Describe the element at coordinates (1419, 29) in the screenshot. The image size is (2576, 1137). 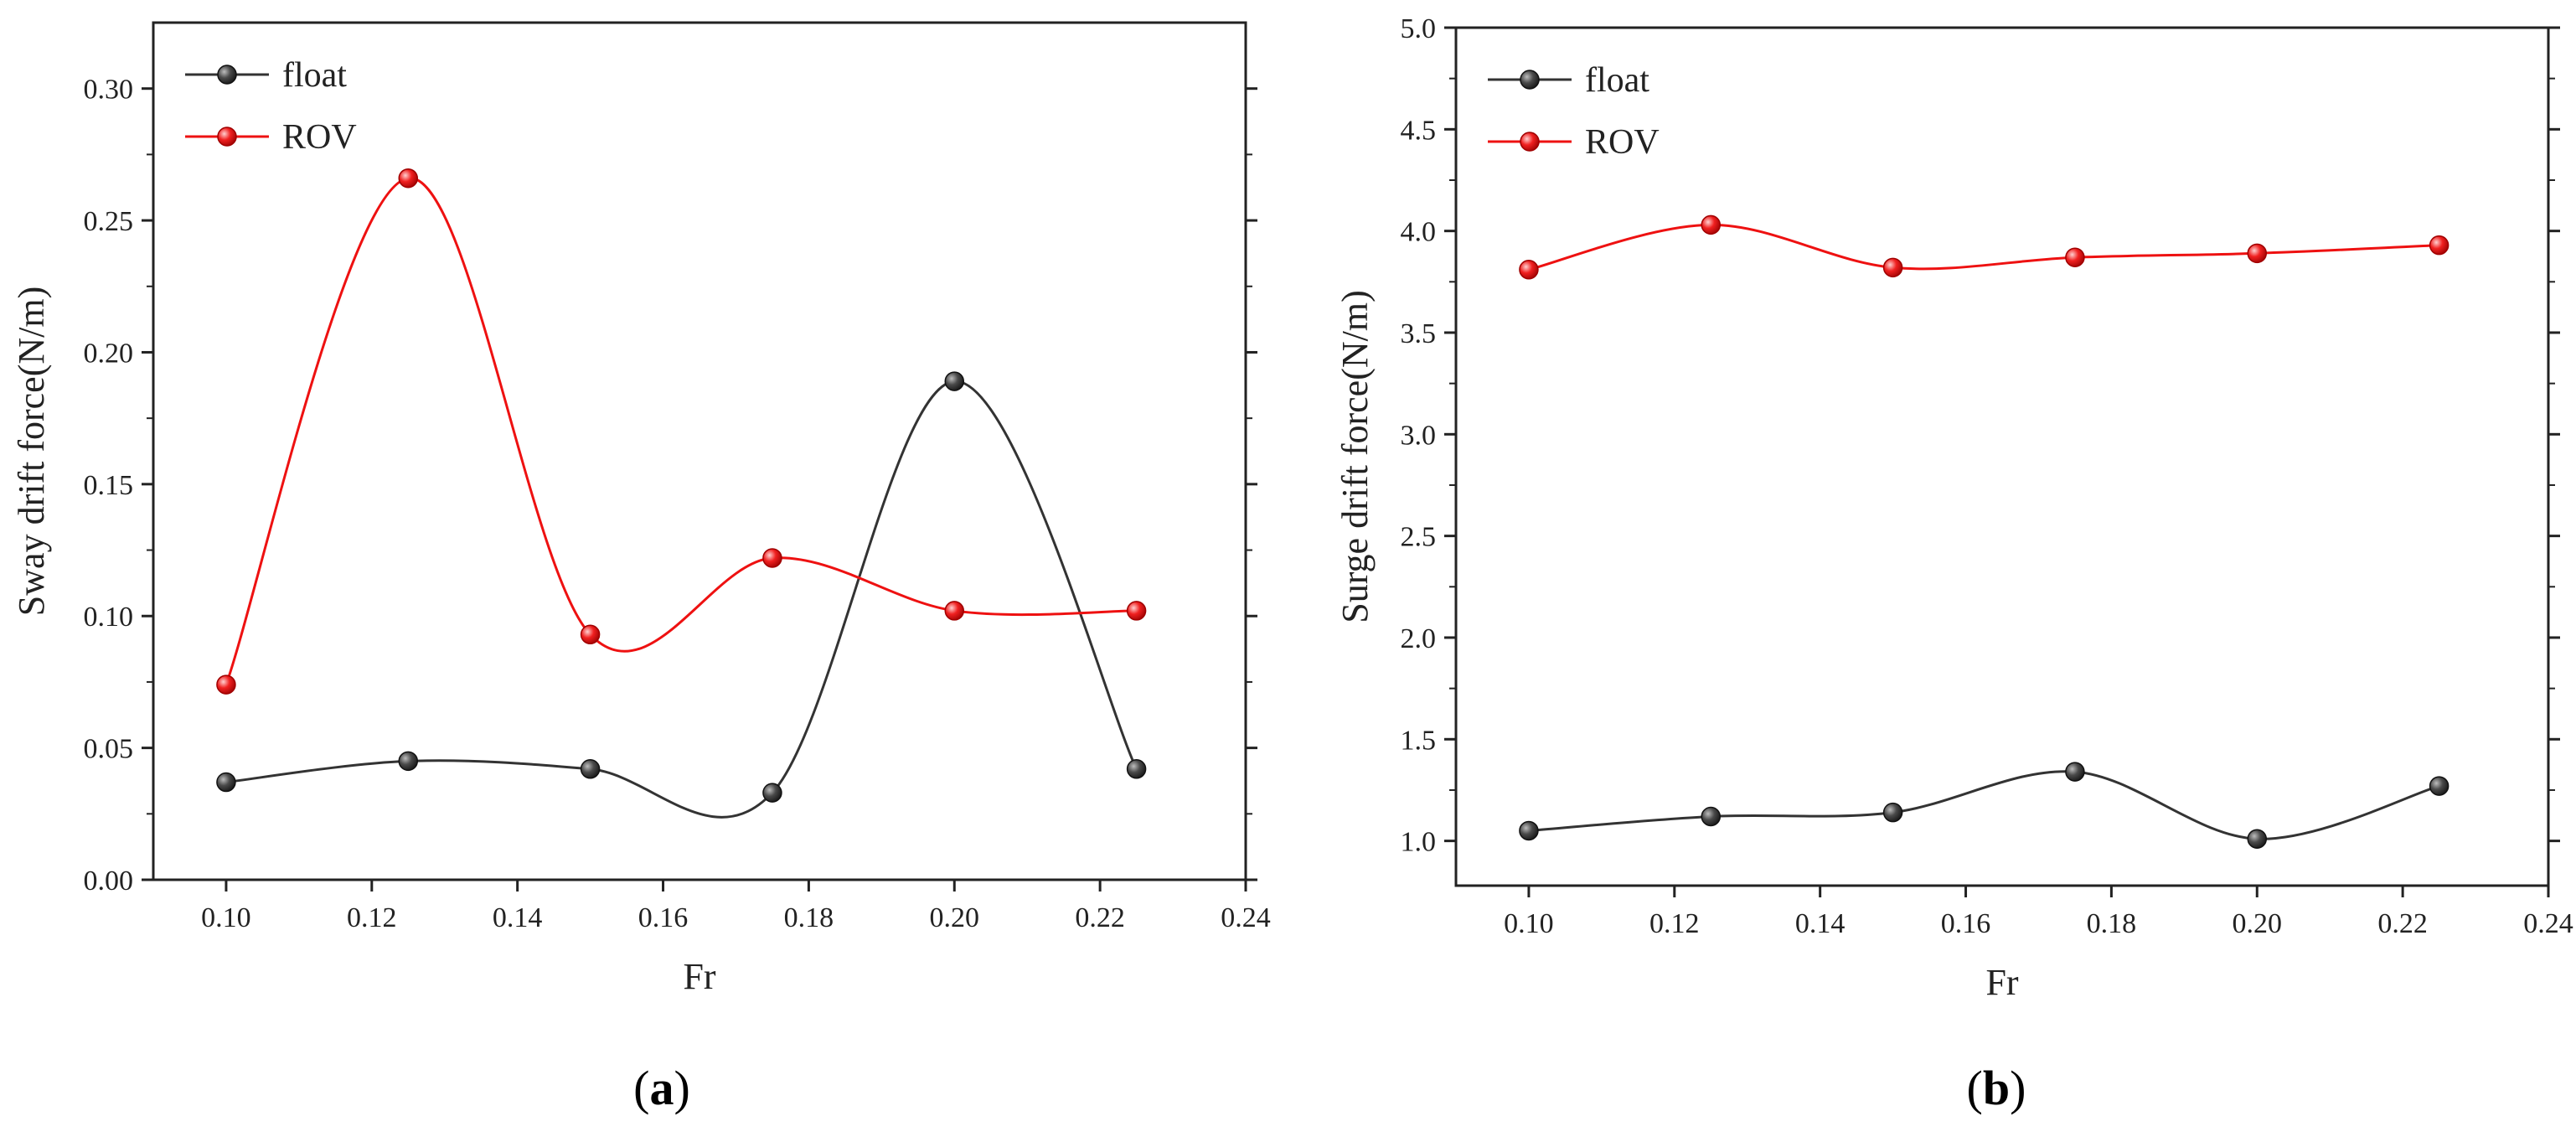
I see `y-tick-label: 5.0` at that location.